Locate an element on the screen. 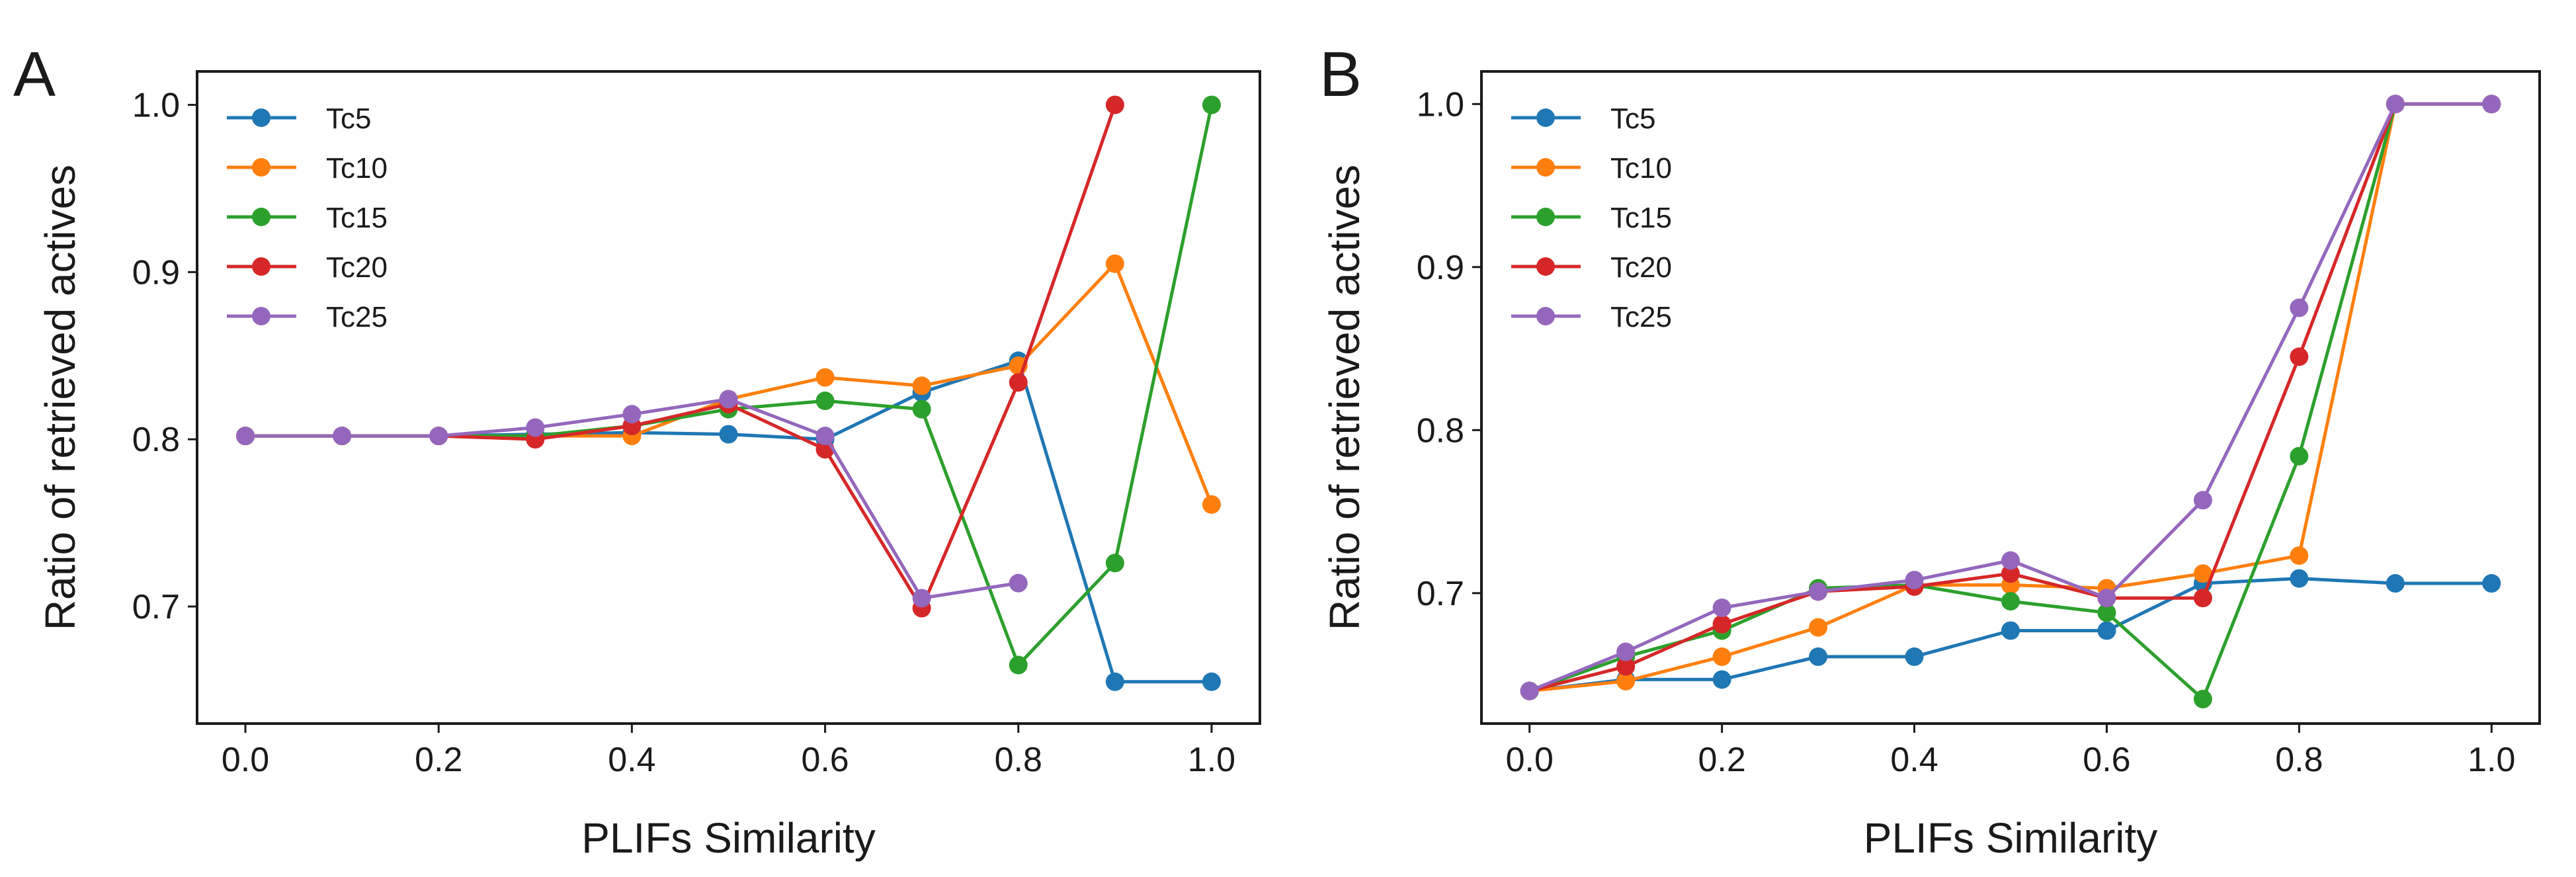 The width and height of the screenshot is (2576, 877). legend-label-tc5: Tc5 is located at coordinates (348, 119).